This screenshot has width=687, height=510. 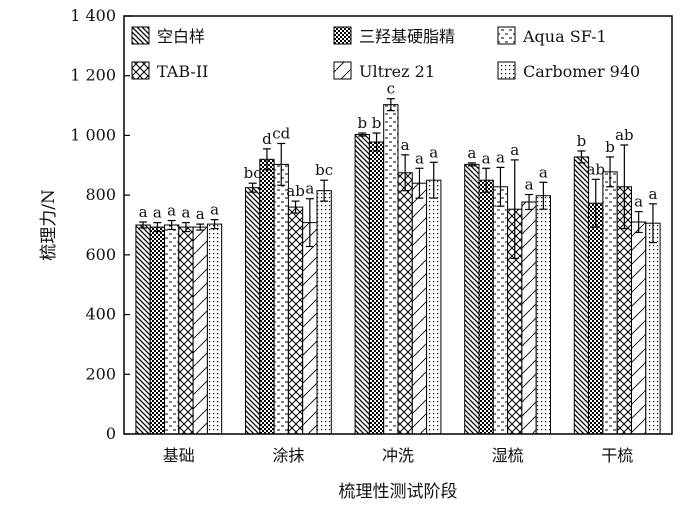 I want to click on x-axis-title: 梳理性测试阶段, so click(x=398, y=492).